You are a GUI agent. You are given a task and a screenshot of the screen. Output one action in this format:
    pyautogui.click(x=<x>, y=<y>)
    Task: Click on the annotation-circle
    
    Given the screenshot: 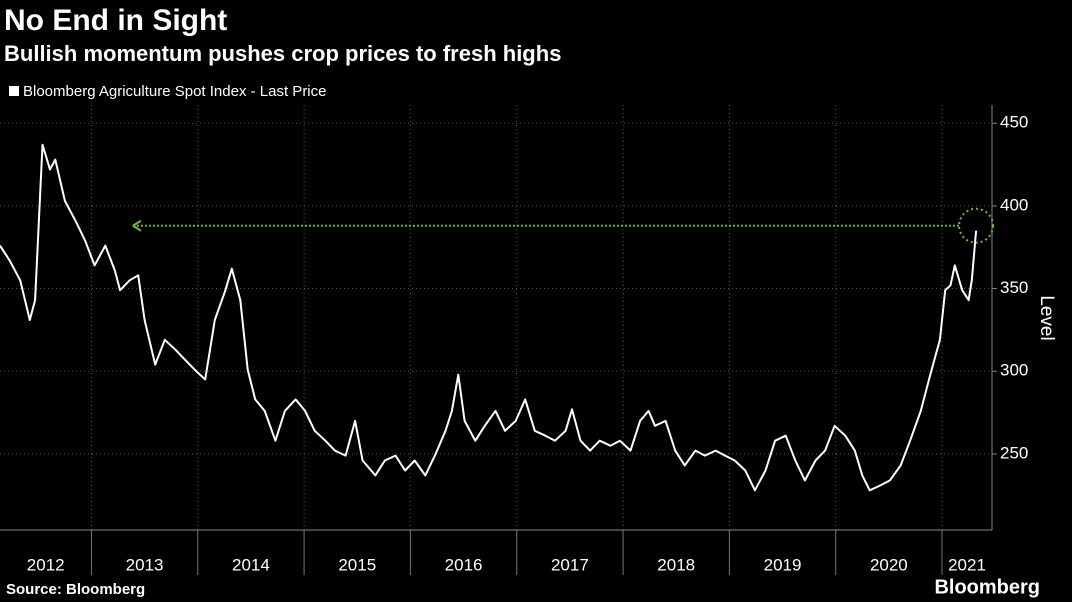 What is the action you would take?
    pyautogui.click(x=976, y=225)
    